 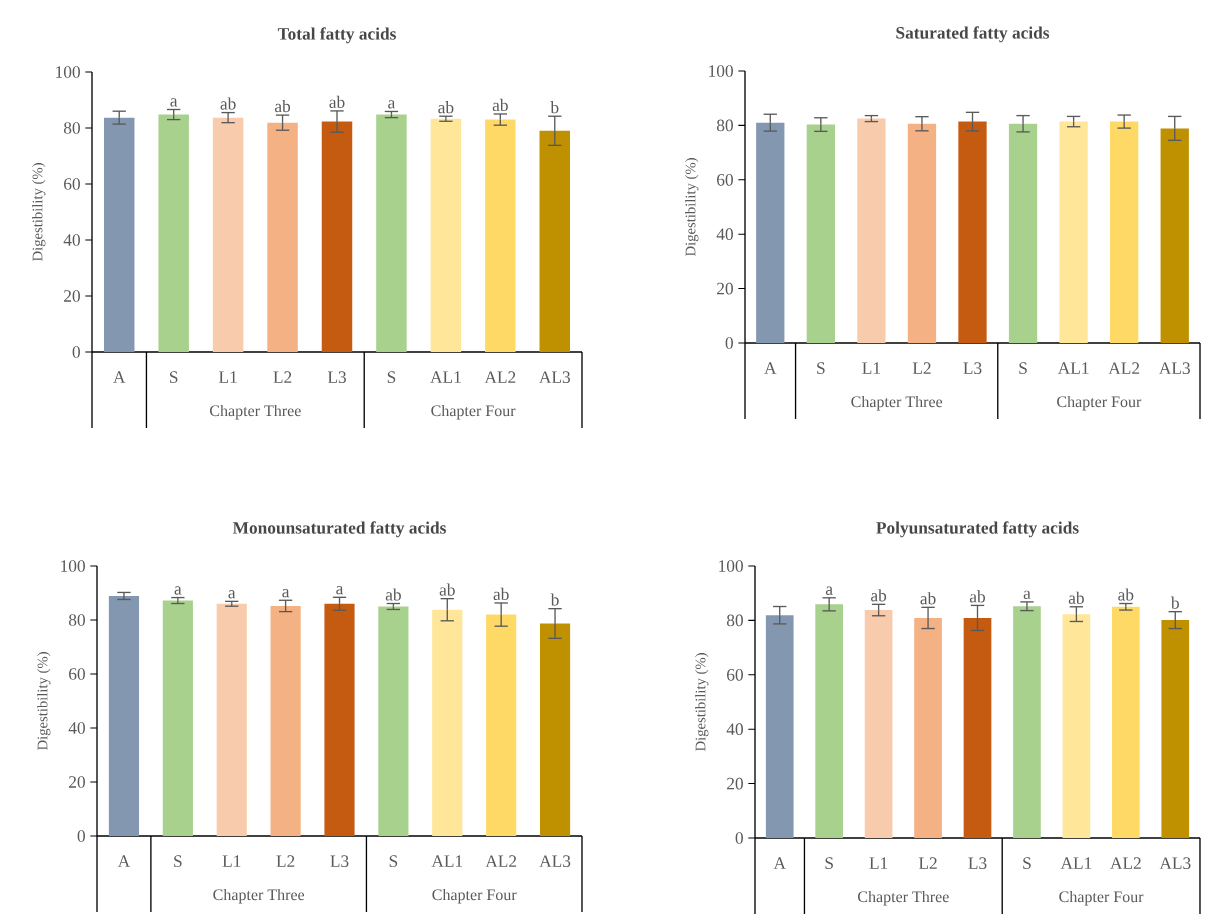 I want to click on chart-title: Saturated fatty acids, so click(x=973, y=34).